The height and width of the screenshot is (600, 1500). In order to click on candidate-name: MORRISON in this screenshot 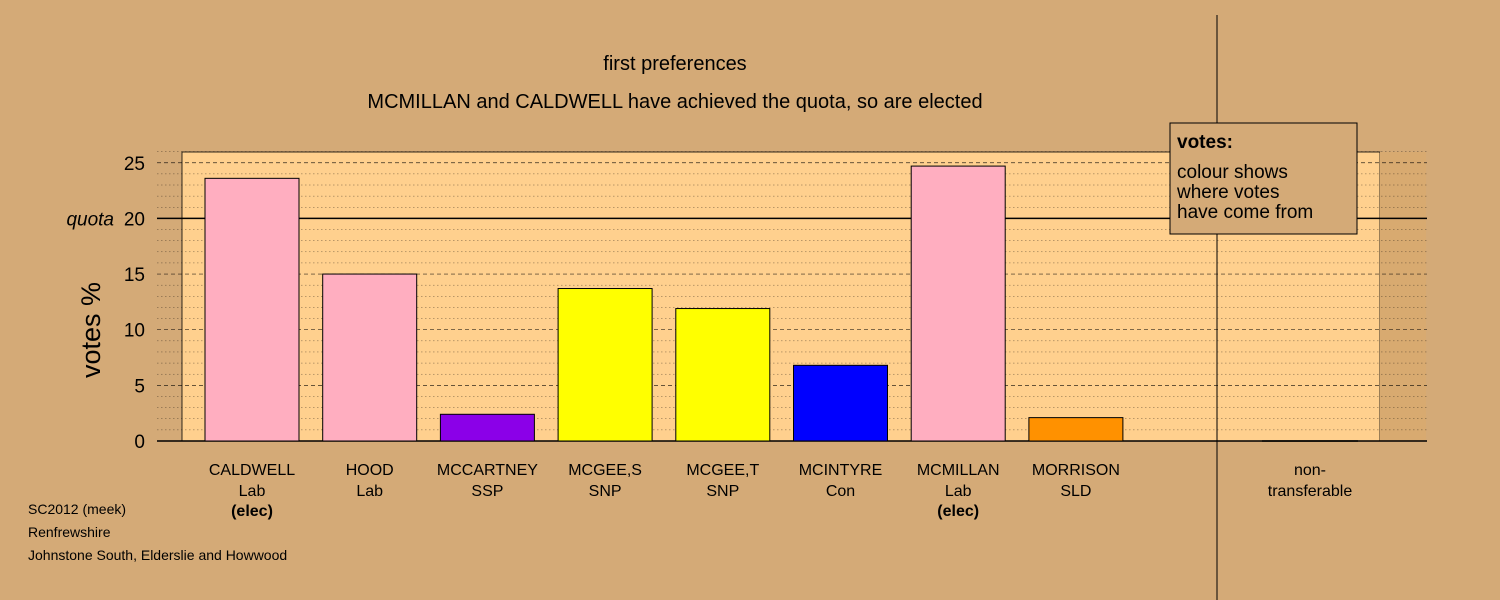, I will do `click(1076, 470)`.